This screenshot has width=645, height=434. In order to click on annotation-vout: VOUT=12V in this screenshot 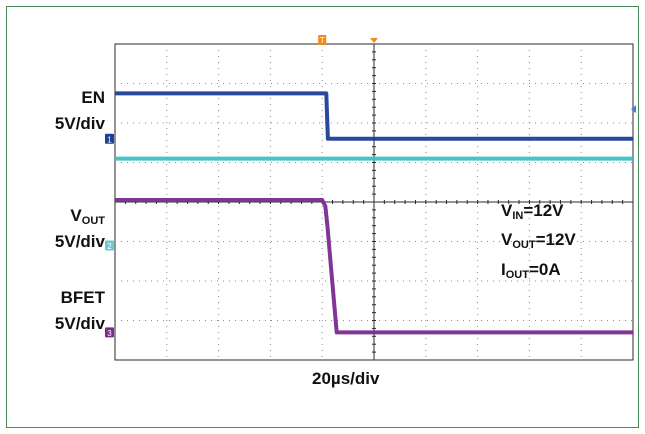, I will do `click(538, 240)`.